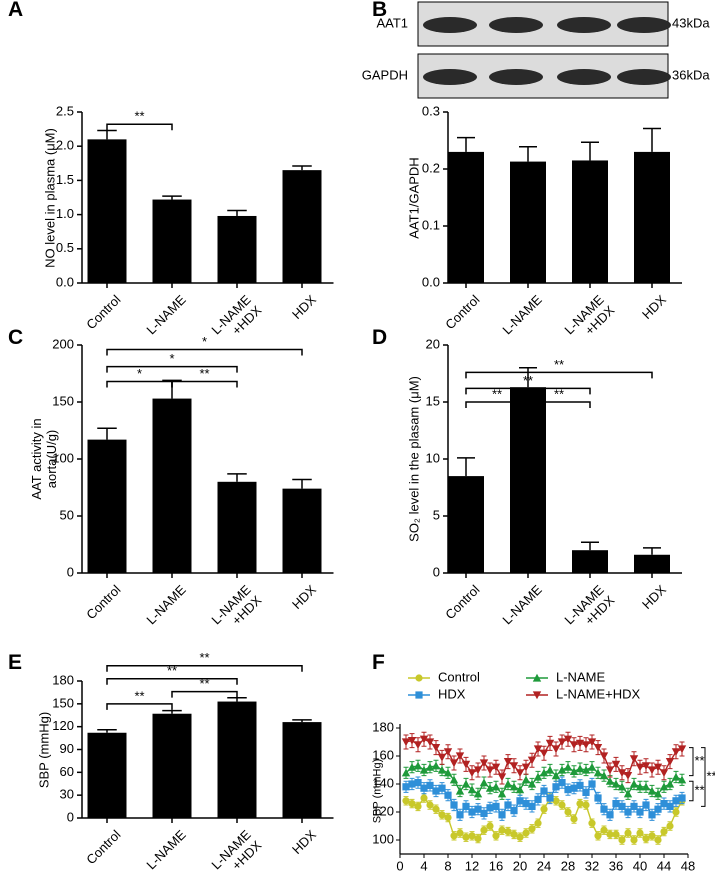 The height and width of the screenshot is (880, 715). I want to click on y-tick-label: 15, so click(433, 400).